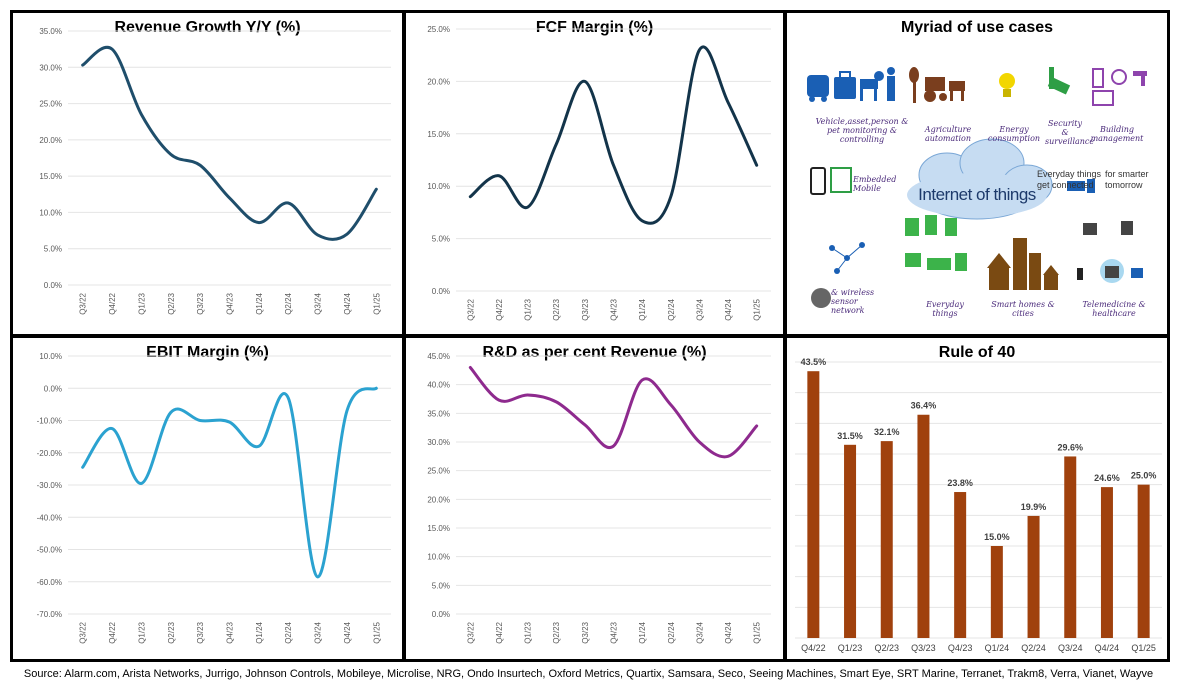 Image resolution: width=1177 pixels, height=683 pixels. What do you see at coordinates (438, 356) in the screenshot?
I see `y-tick-label: 45.0%` at bounding box center [438, 356].